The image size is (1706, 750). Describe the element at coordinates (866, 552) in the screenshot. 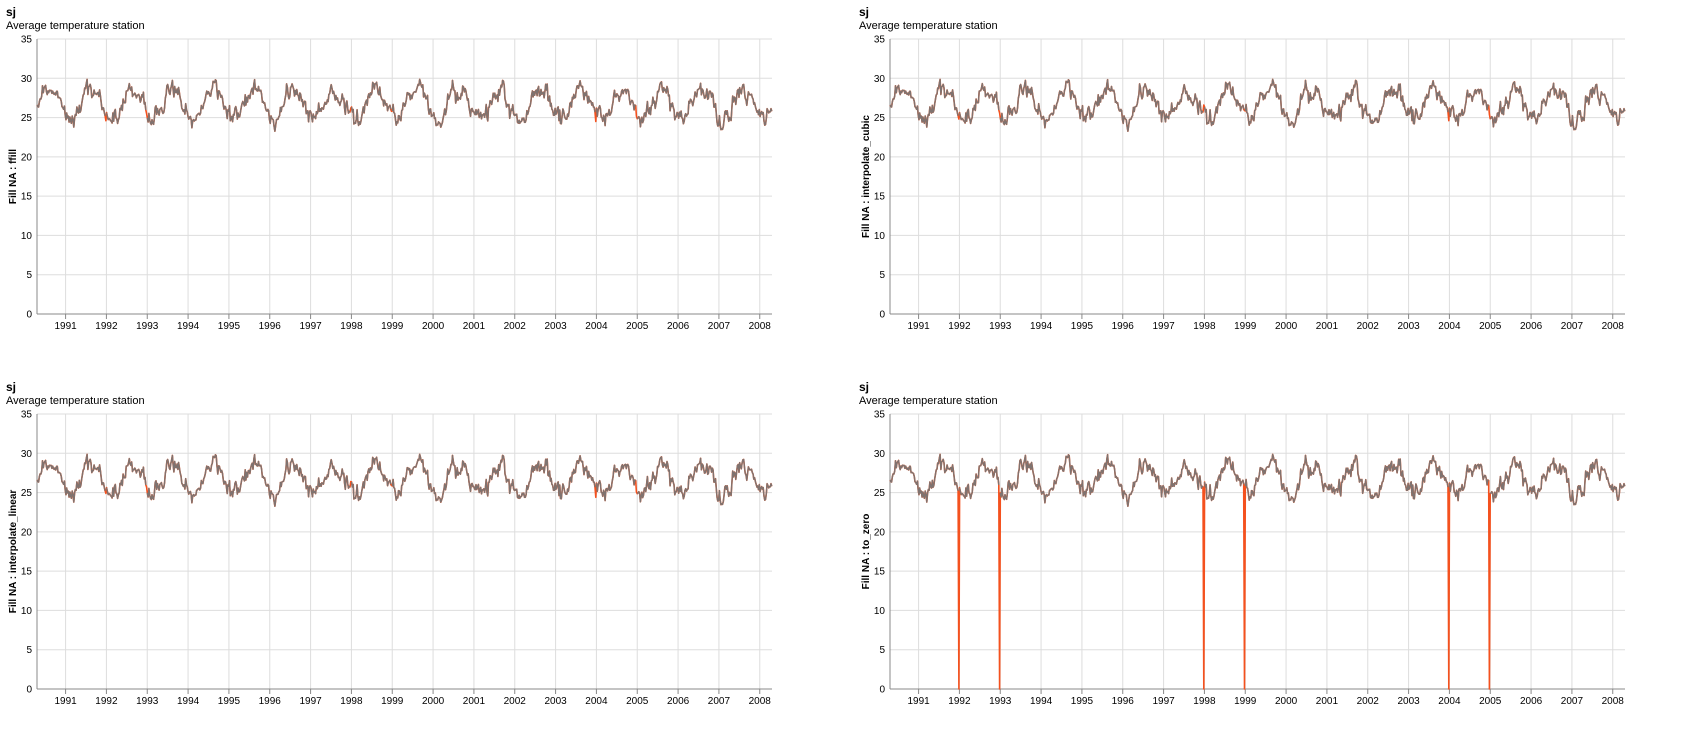

I see `y-axis-label: Fill NA : to_zero` at that location.